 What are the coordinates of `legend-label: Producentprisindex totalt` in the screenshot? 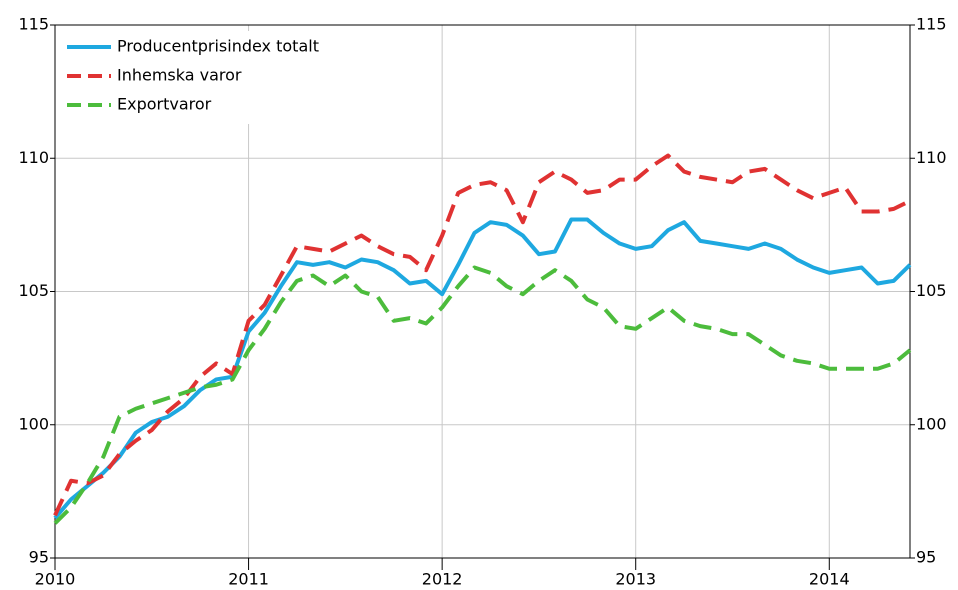 It's located at (218, 46).